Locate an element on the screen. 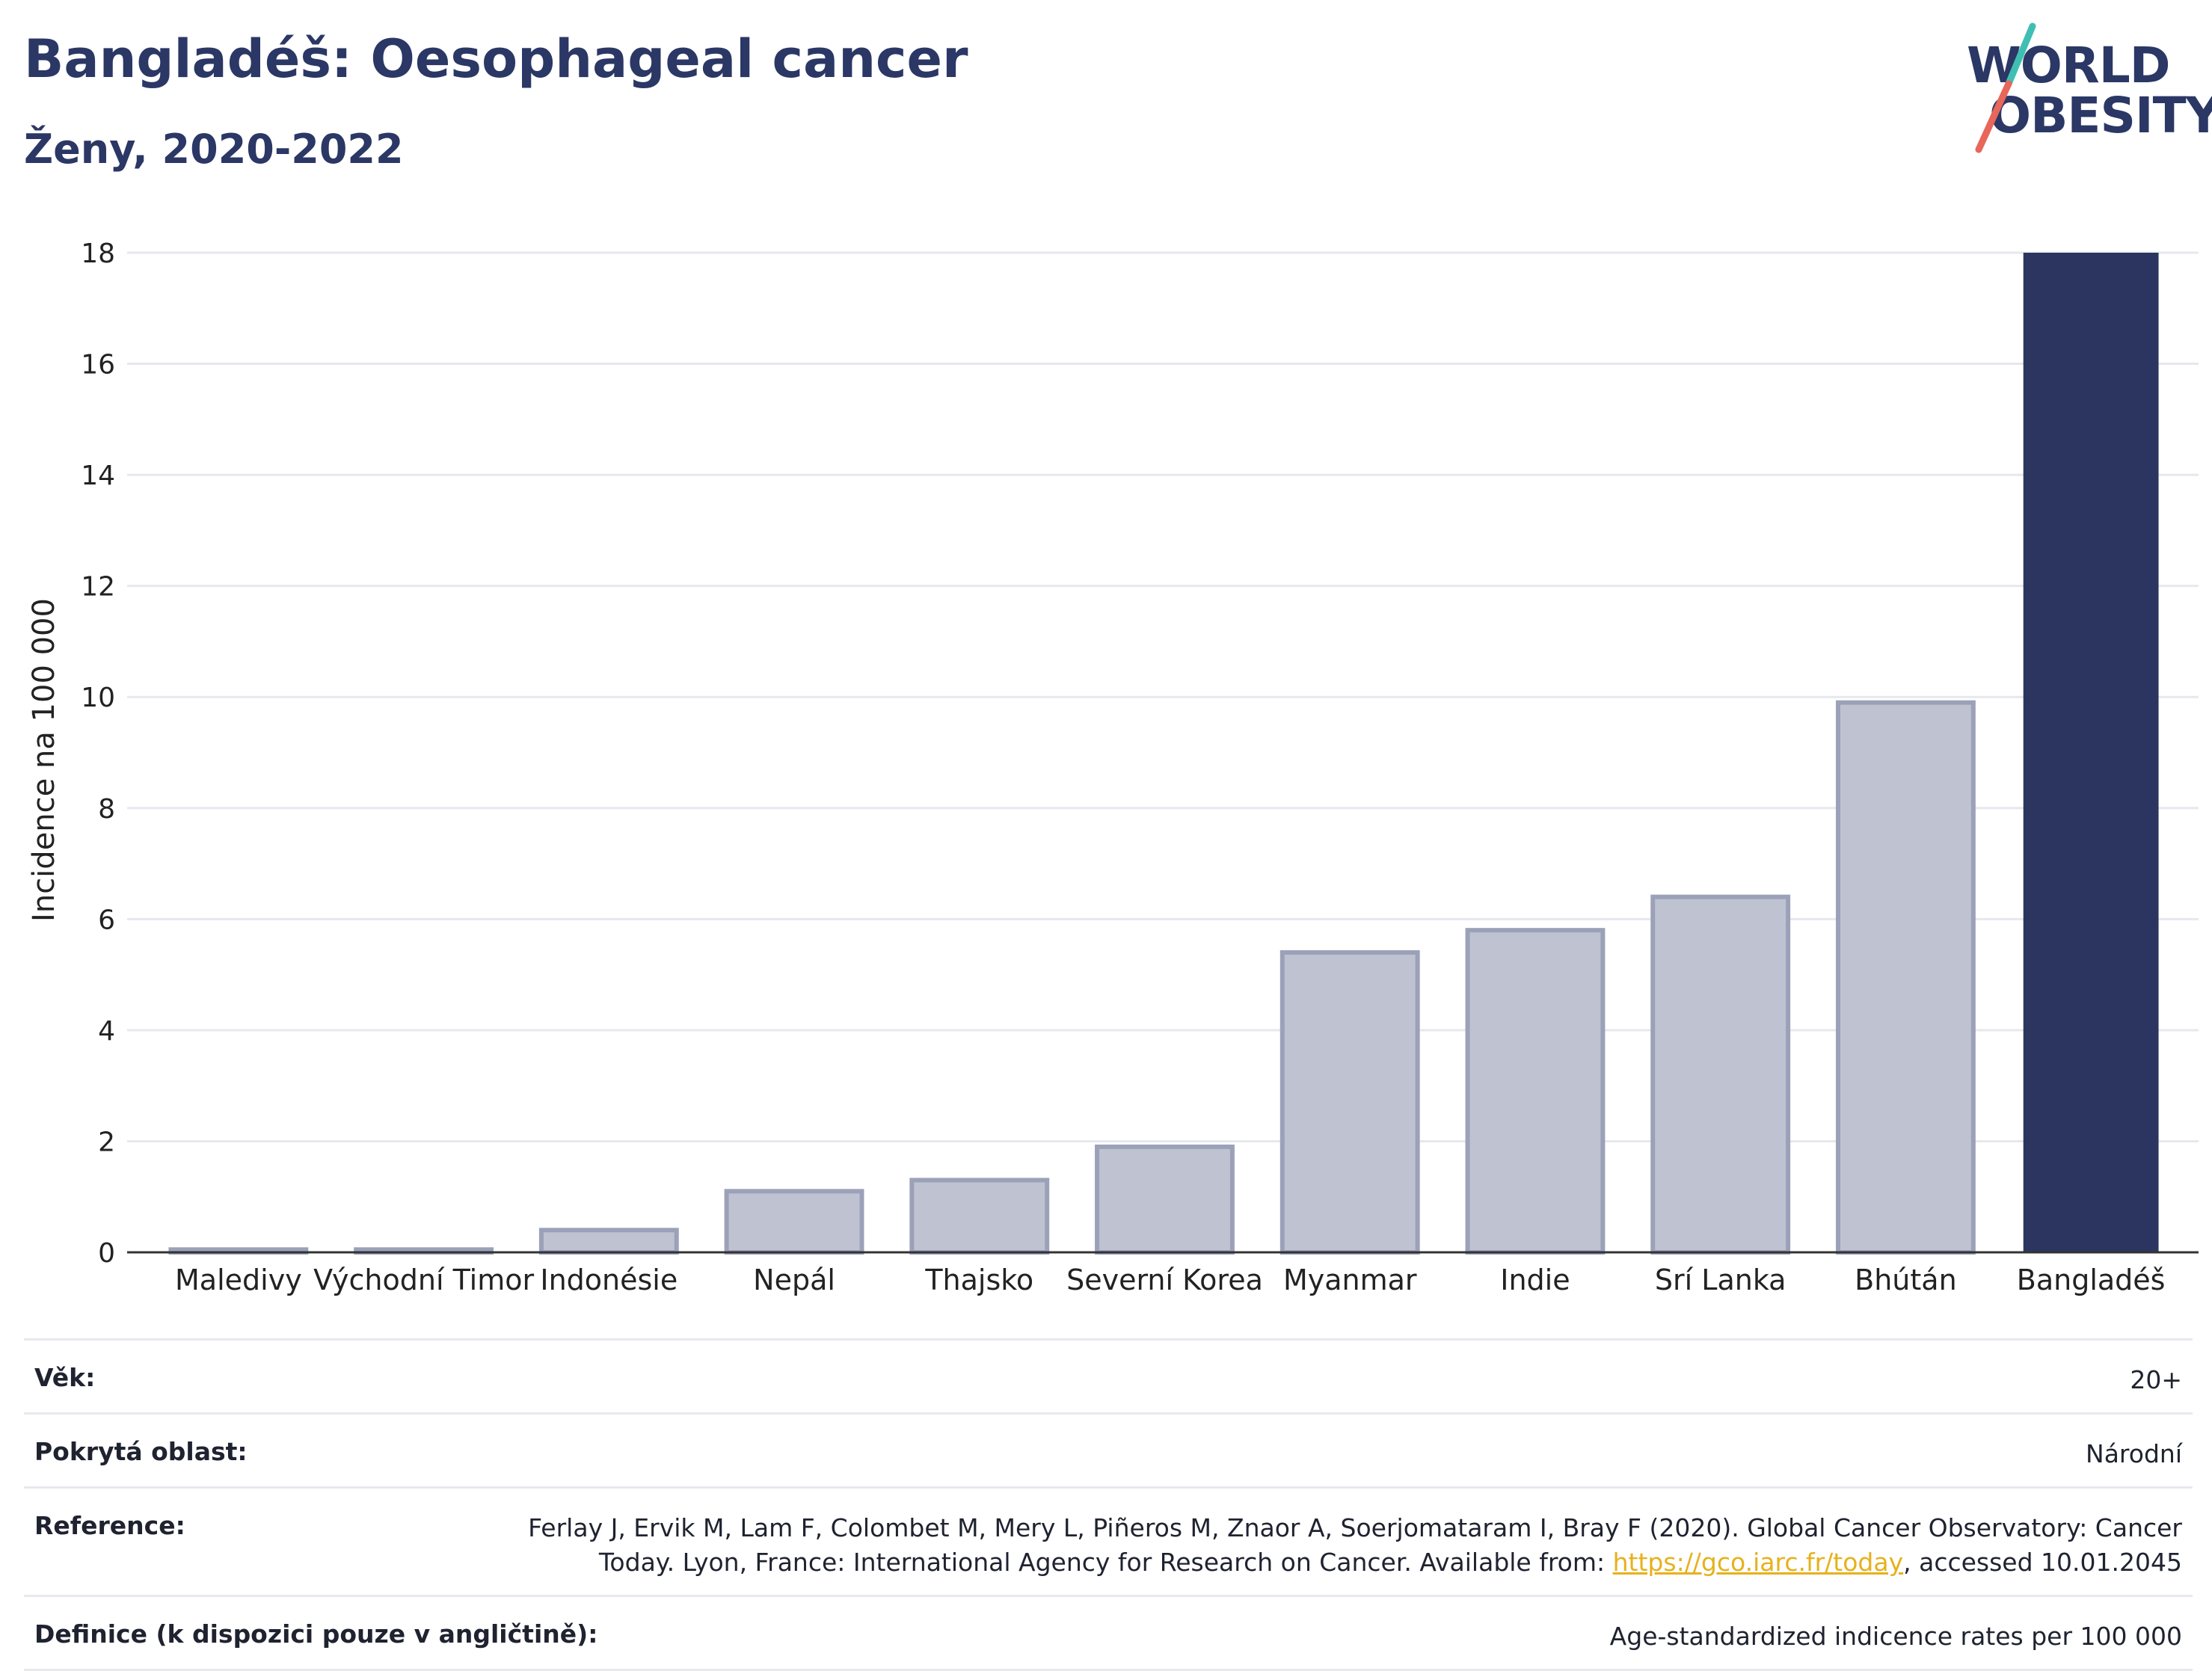 This screenshot has width=2212, height=1671. meta-row-age: Věk: 20+ is located at coordinates (1108, 1375).